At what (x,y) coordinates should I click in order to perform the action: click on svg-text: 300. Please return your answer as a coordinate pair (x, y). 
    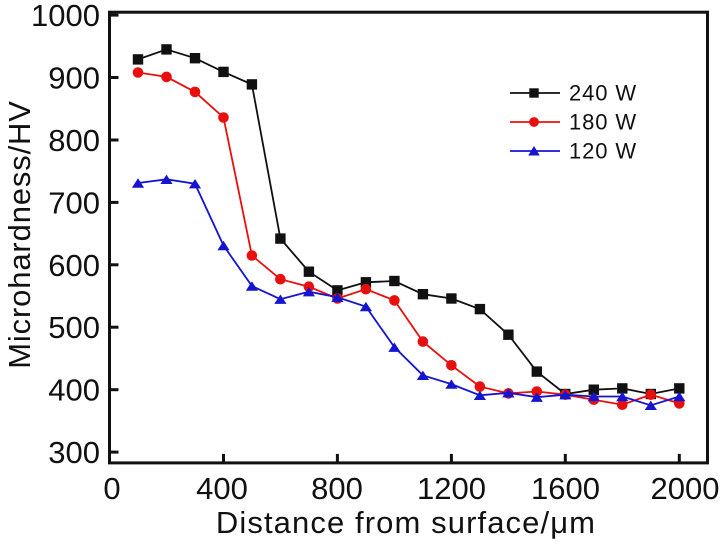
    Looking at the image, I should click on (74, 452).